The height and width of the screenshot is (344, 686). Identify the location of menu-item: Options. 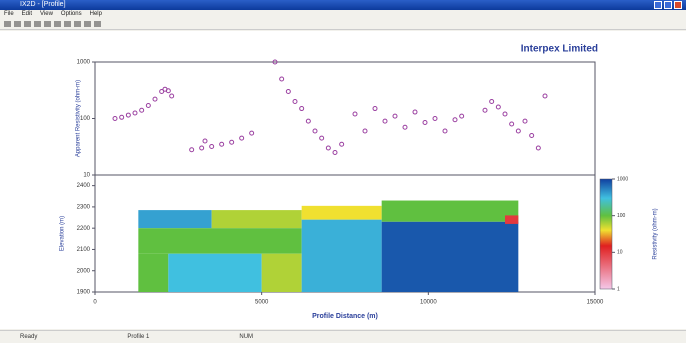
(71, 14).